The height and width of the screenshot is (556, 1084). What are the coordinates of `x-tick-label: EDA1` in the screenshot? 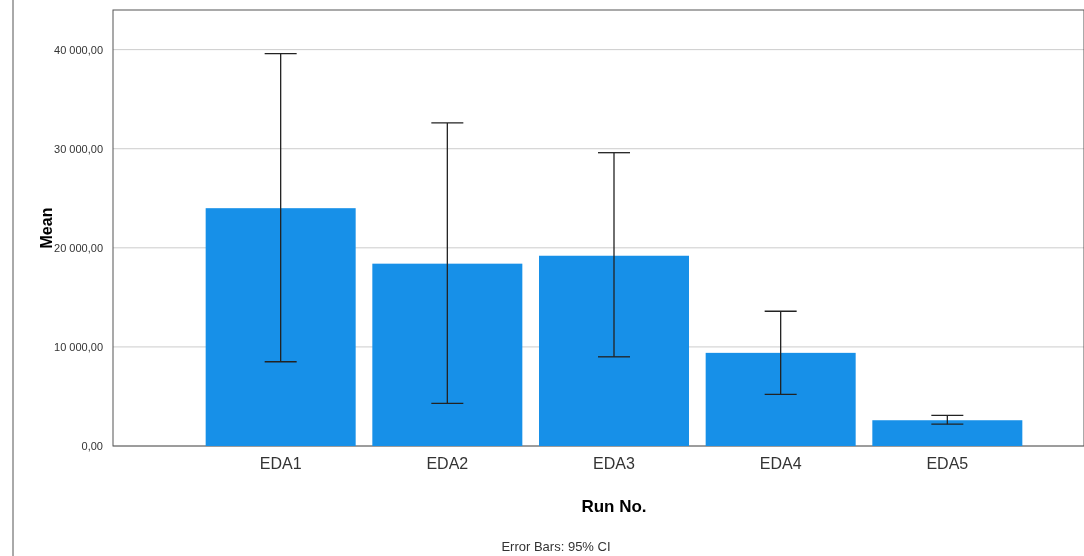 It's located at (280, 464).